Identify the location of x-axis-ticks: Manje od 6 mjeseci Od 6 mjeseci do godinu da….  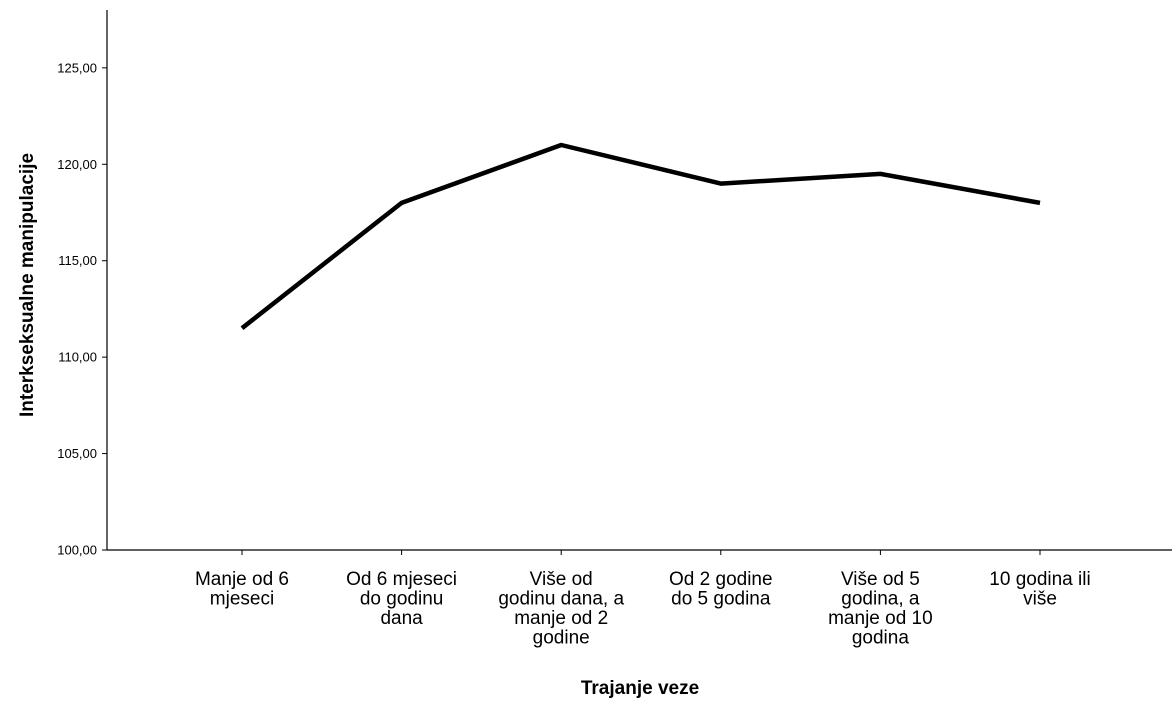
(643, 599).